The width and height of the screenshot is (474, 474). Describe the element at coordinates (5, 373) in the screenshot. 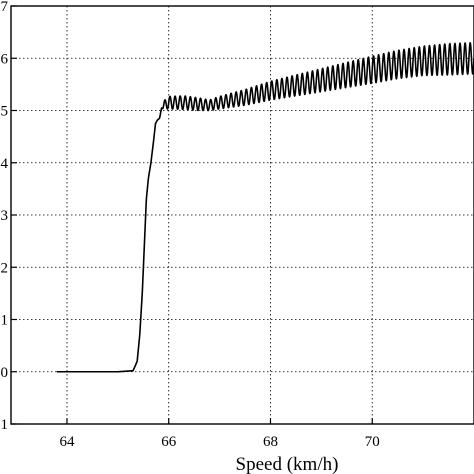

I see `y-tick-label: 0` at that location.